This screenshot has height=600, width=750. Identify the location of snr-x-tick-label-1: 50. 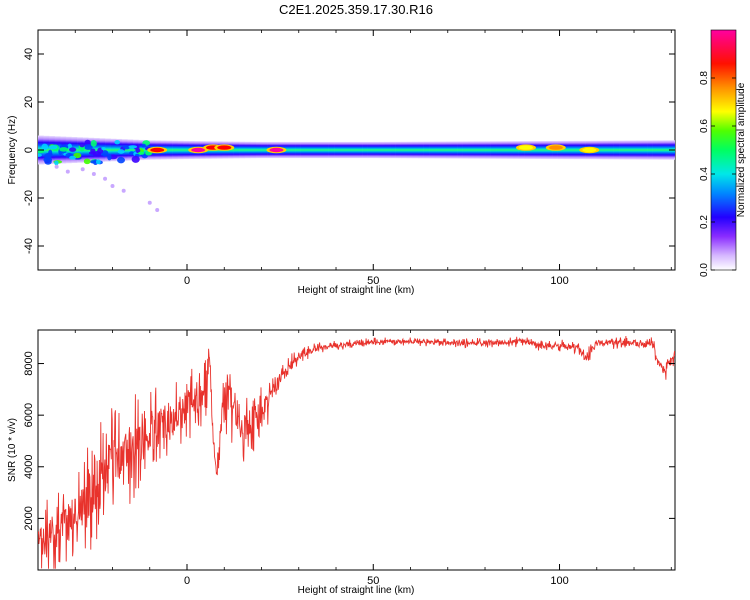
(373, 581).